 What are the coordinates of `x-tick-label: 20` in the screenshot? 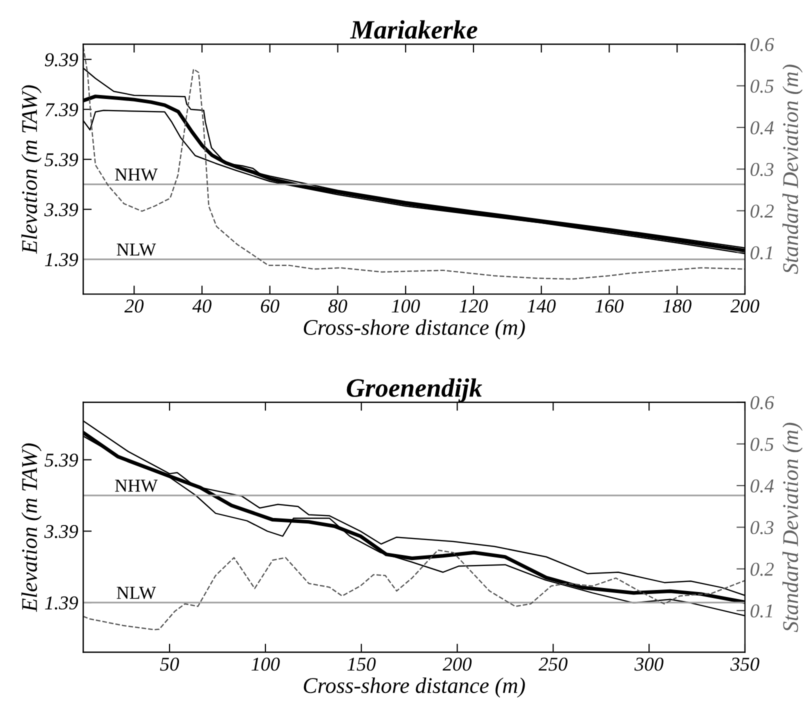 It's located at (134, 306).